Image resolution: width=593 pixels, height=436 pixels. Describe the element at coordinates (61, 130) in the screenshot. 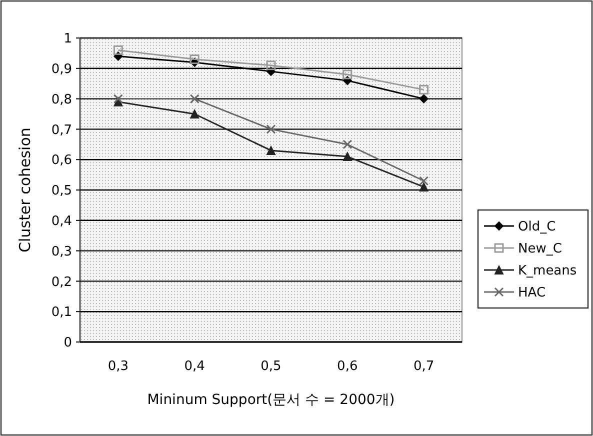

I see `y-tick-label: 0,7` at that location.